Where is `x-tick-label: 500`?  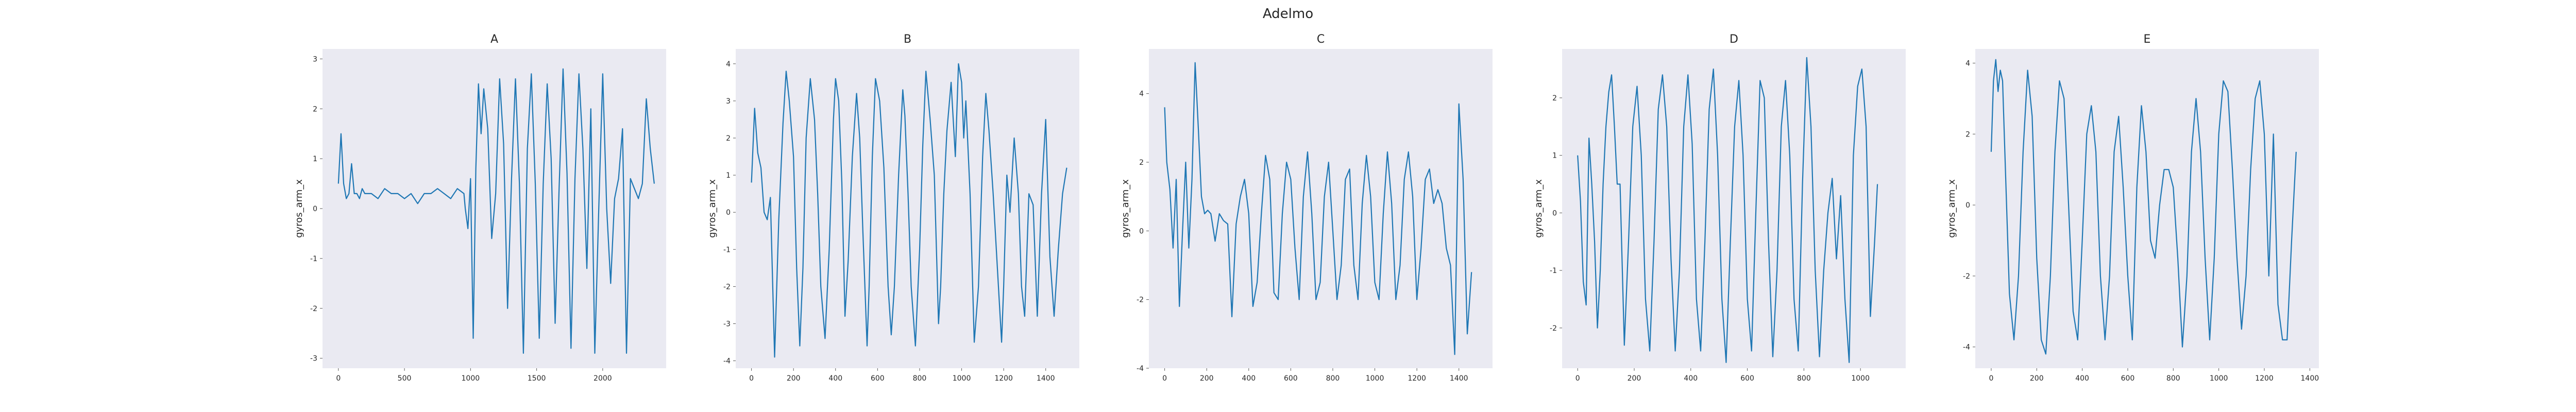 x-tick-label: 500 is located at coordinates (405, 378).